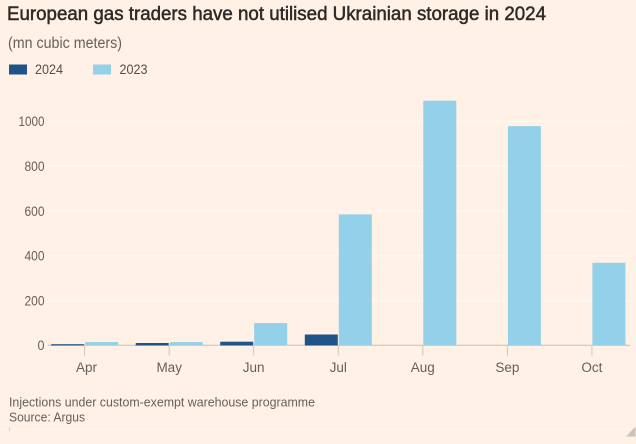 Image resolution: width=636 pixels, height=444 pixels. I want to click on svg-text: 400, so click(35, 256).